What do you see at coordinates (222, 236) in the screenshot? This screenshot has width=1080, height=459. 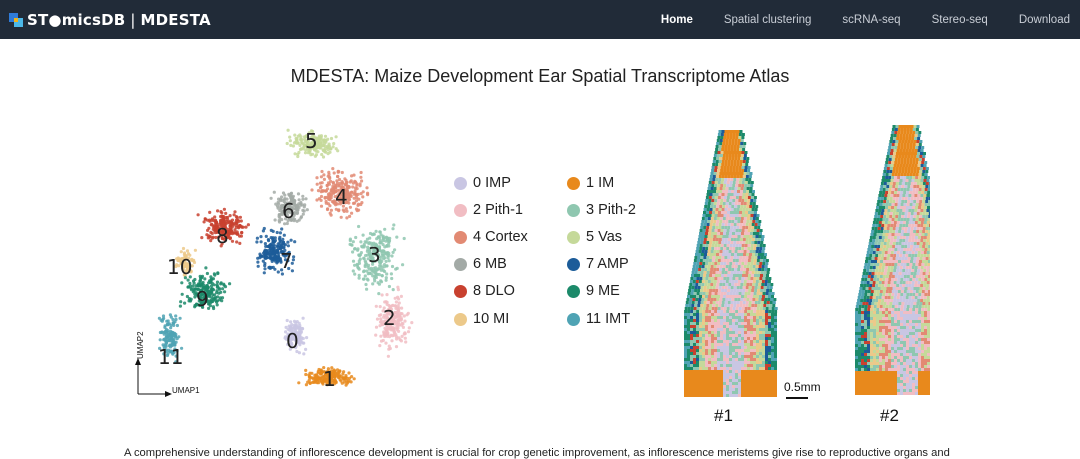 I see `umap-cluster-number: 8` at bounding box center [222, 236].